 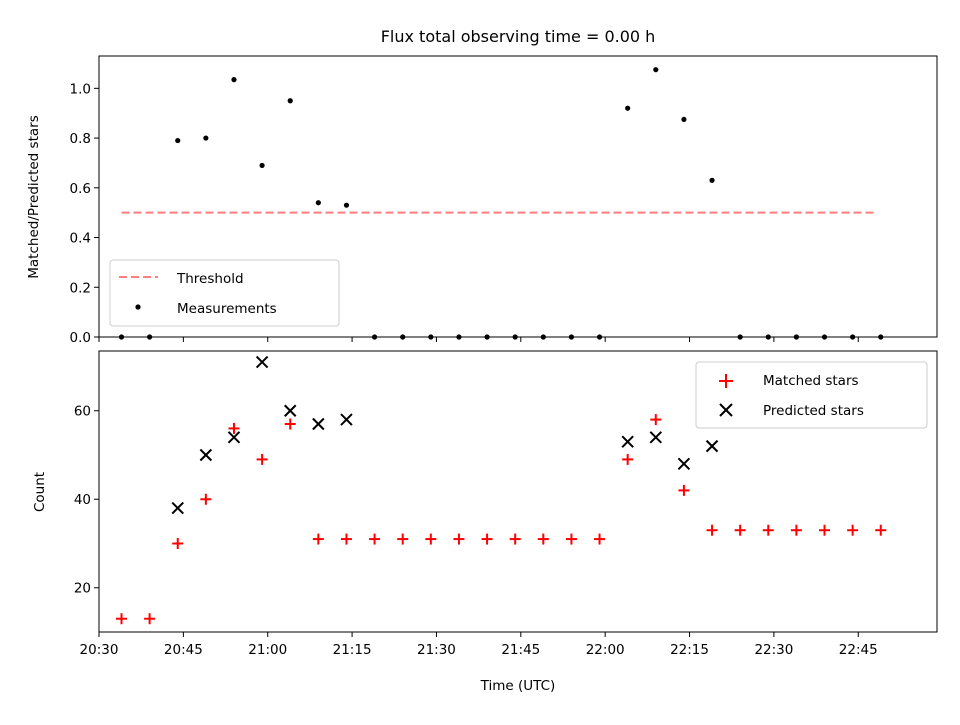 What do you see at coordinates (518, 36) in the screenshot?
I see `chart-title: Flux total observing time = 0.00 h` at bounding box center [518, 36].